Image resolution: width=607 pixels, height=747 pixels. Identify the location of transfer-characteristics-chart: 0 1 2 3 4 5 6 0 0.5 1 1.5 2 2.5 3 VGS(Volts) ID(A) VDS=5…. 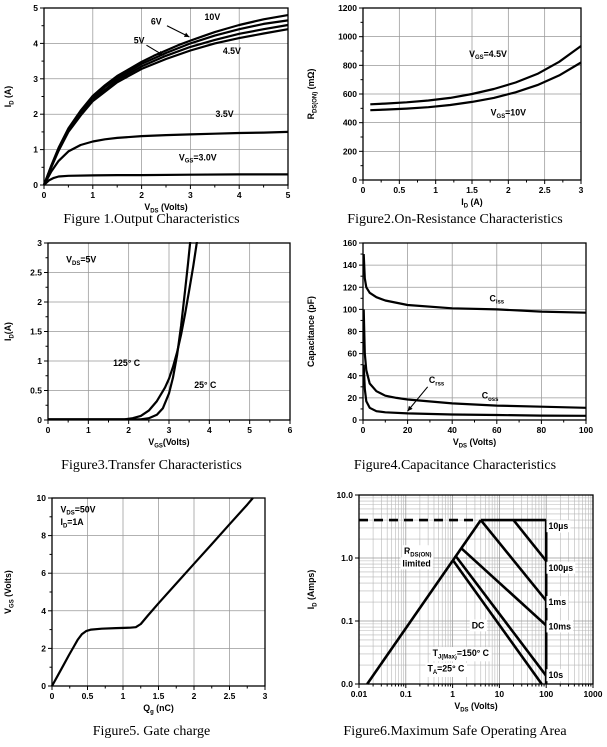
(148, 343).